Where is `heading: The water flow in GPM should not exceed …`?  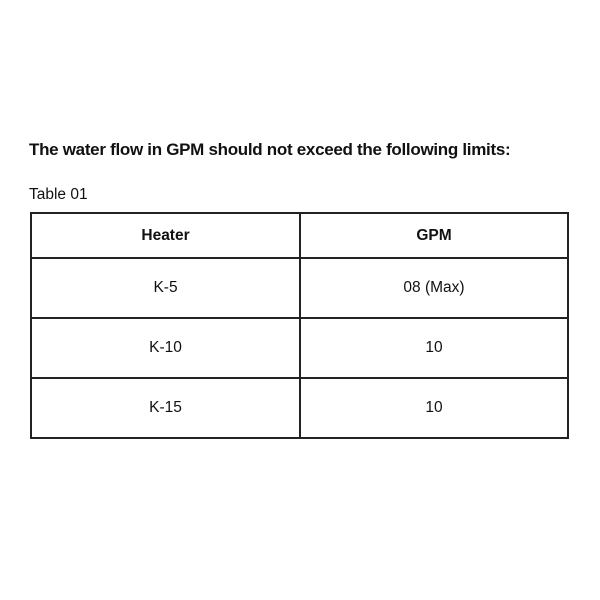
heading: The water flow in GPM should not exceed … is located at coordinates (270, 149).